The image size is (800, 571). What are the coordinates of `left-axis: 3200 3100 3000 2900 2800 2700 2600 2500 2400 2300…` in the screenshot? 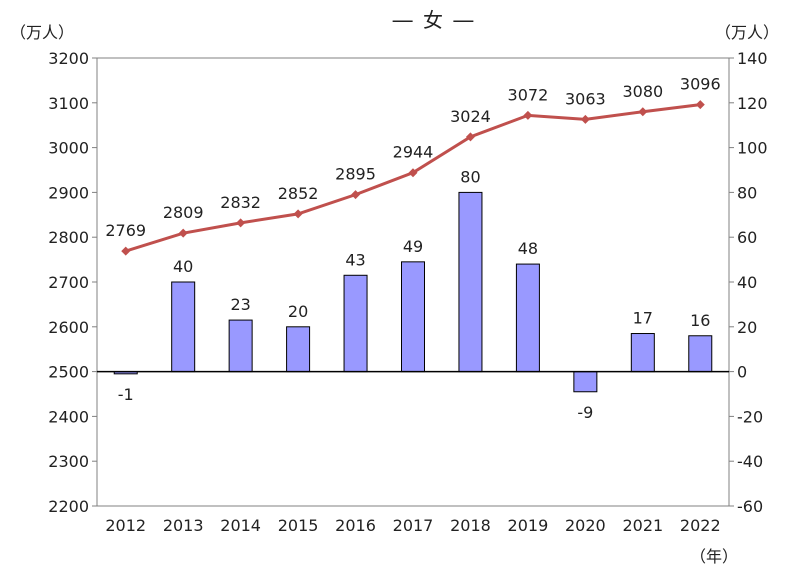 It's located at (72, 282).